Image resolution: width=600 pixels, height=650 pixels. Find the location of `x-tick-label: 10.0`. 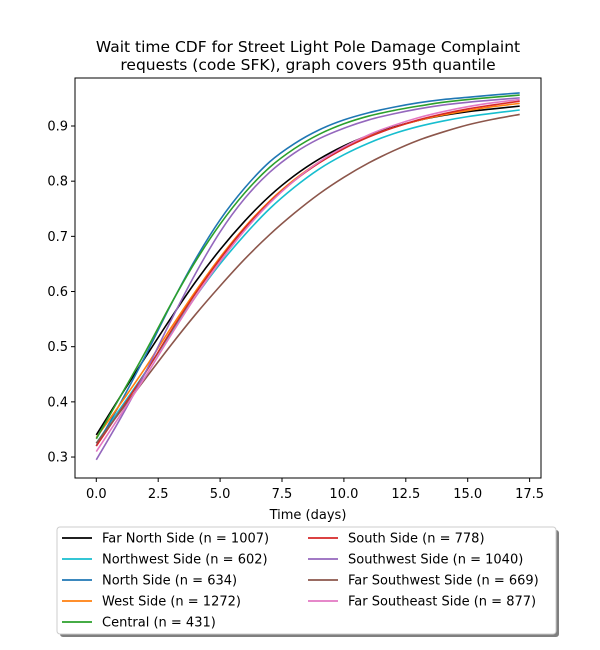

x-tick-label: 10.0 is located at coordinates (343, 494).